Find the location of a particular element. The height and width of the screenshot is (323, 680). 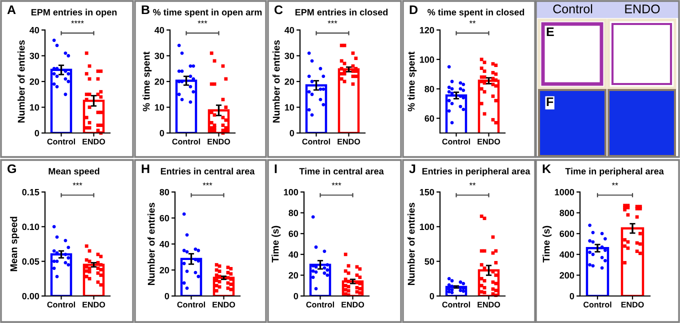

y-tick-label: 150 is located at coordinates (427, 192).